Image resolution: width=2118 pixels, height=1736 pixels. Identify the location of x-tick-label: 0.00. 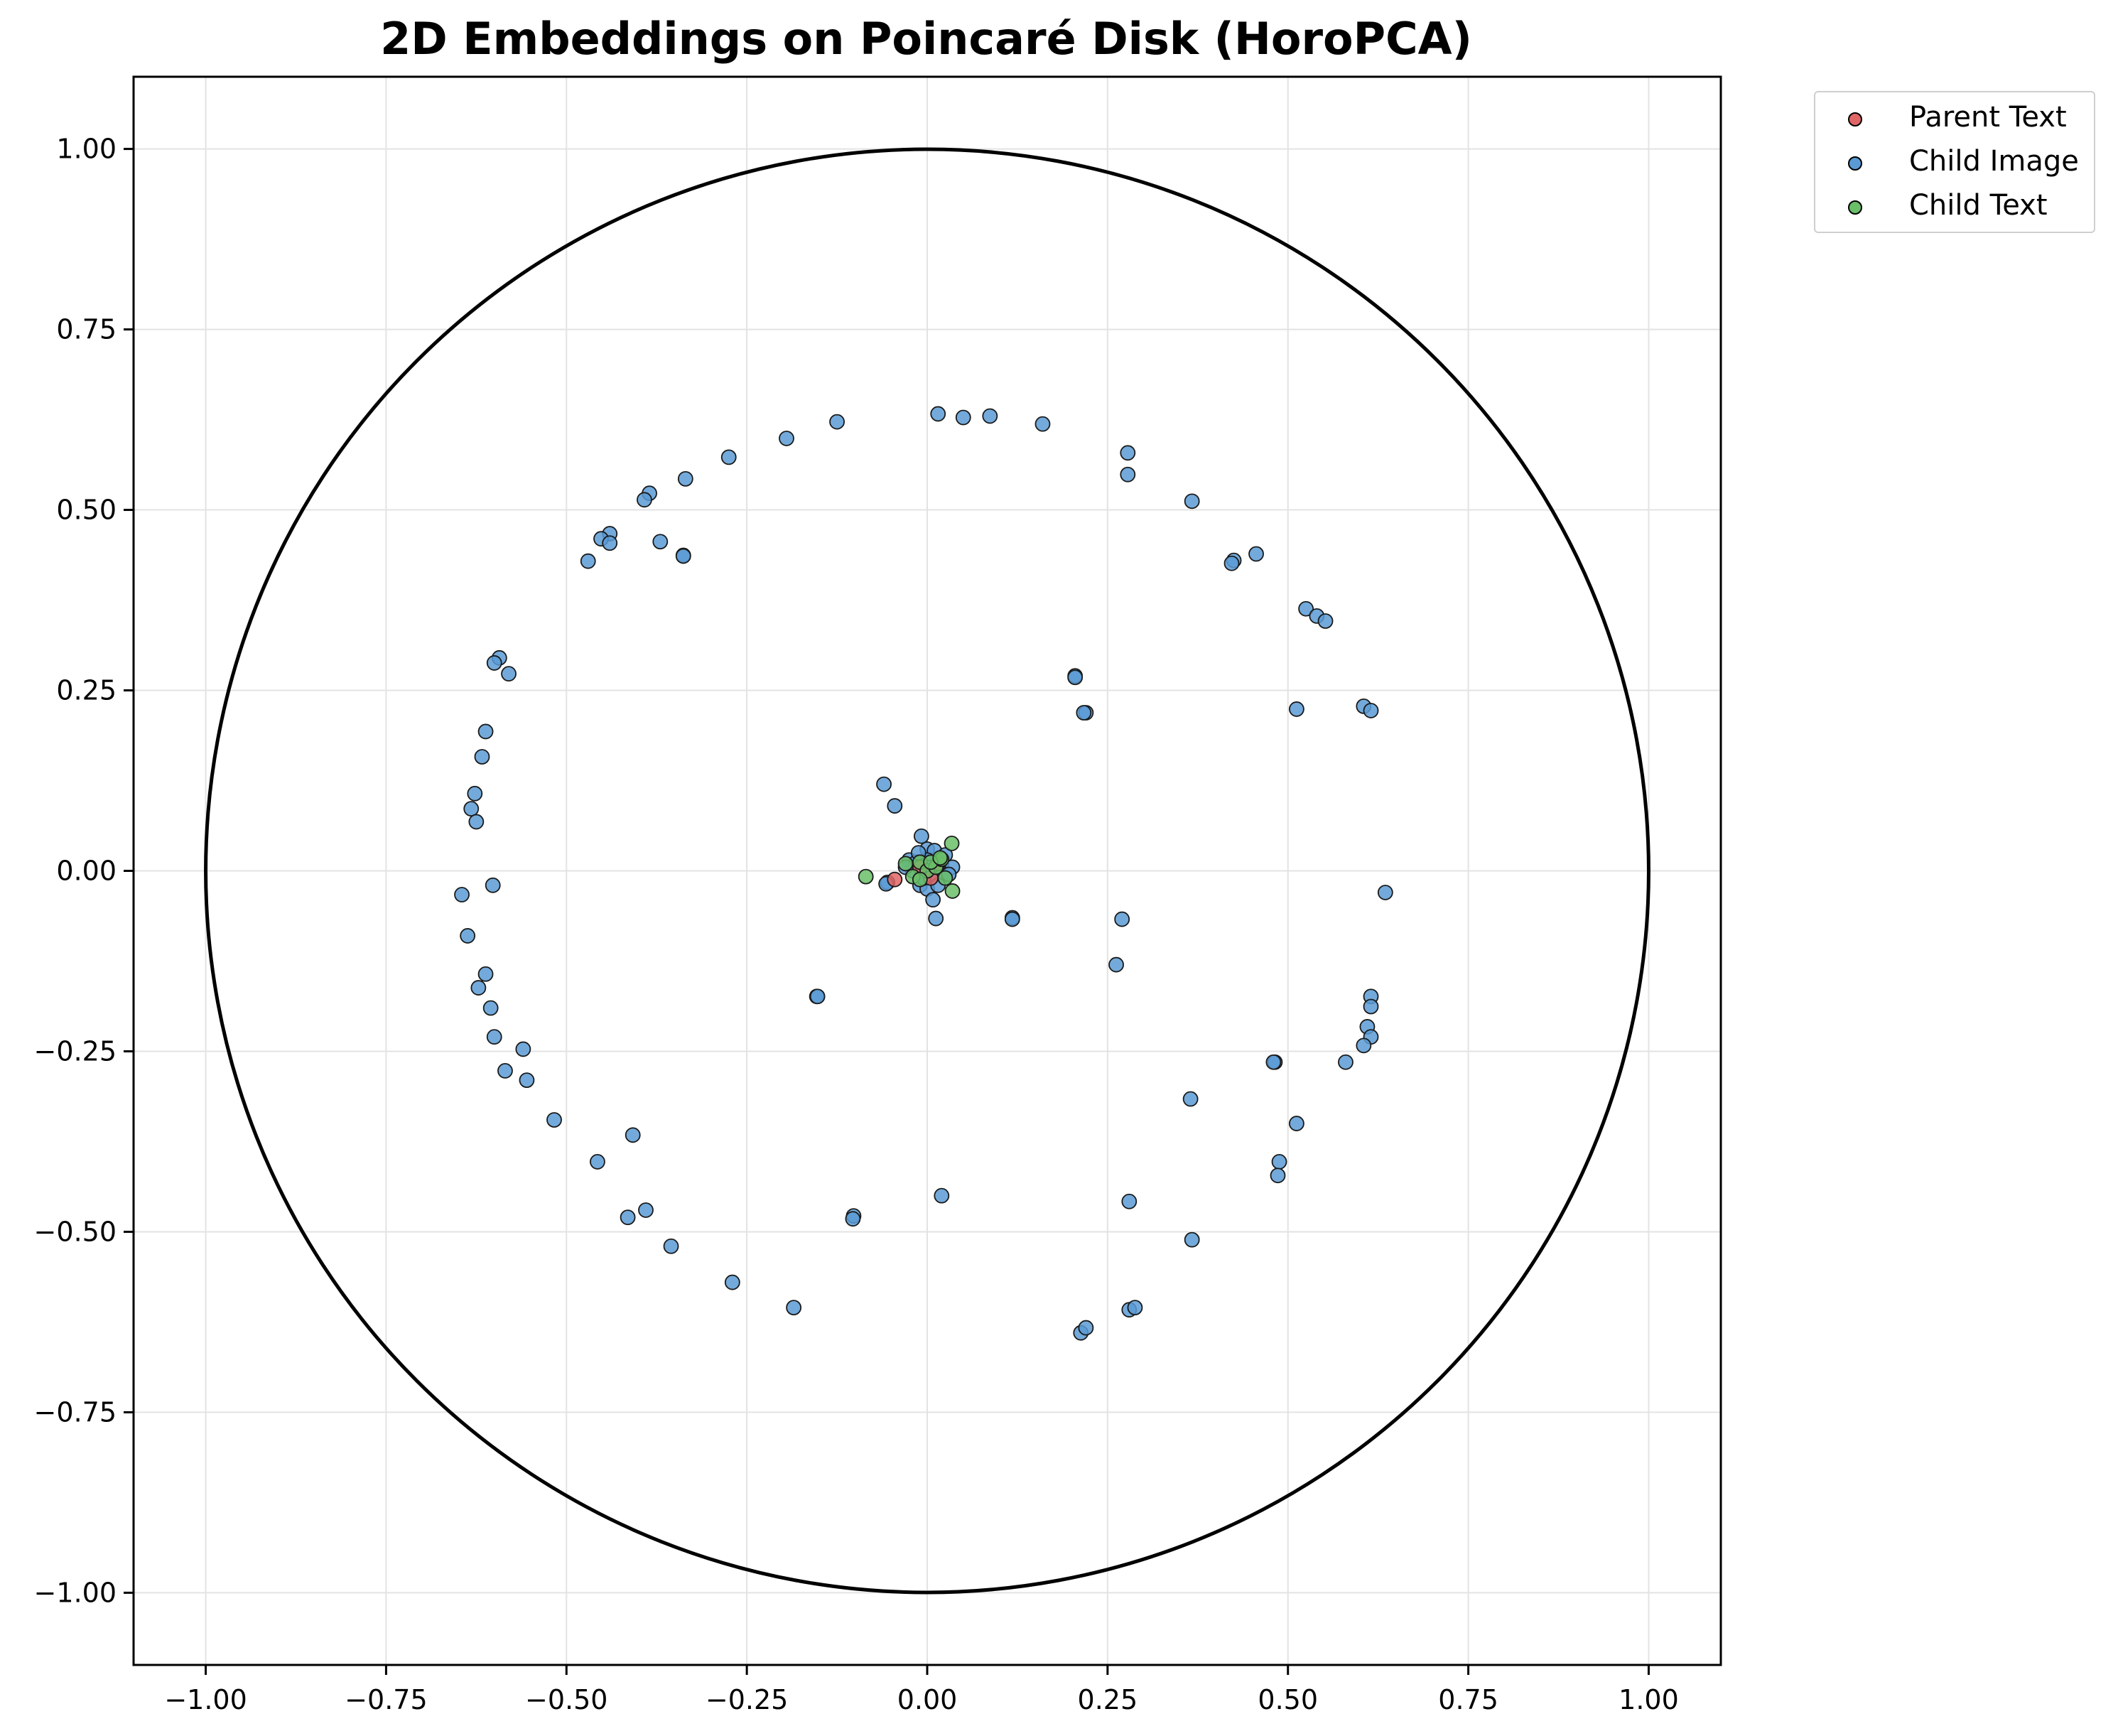
(927, 1700).